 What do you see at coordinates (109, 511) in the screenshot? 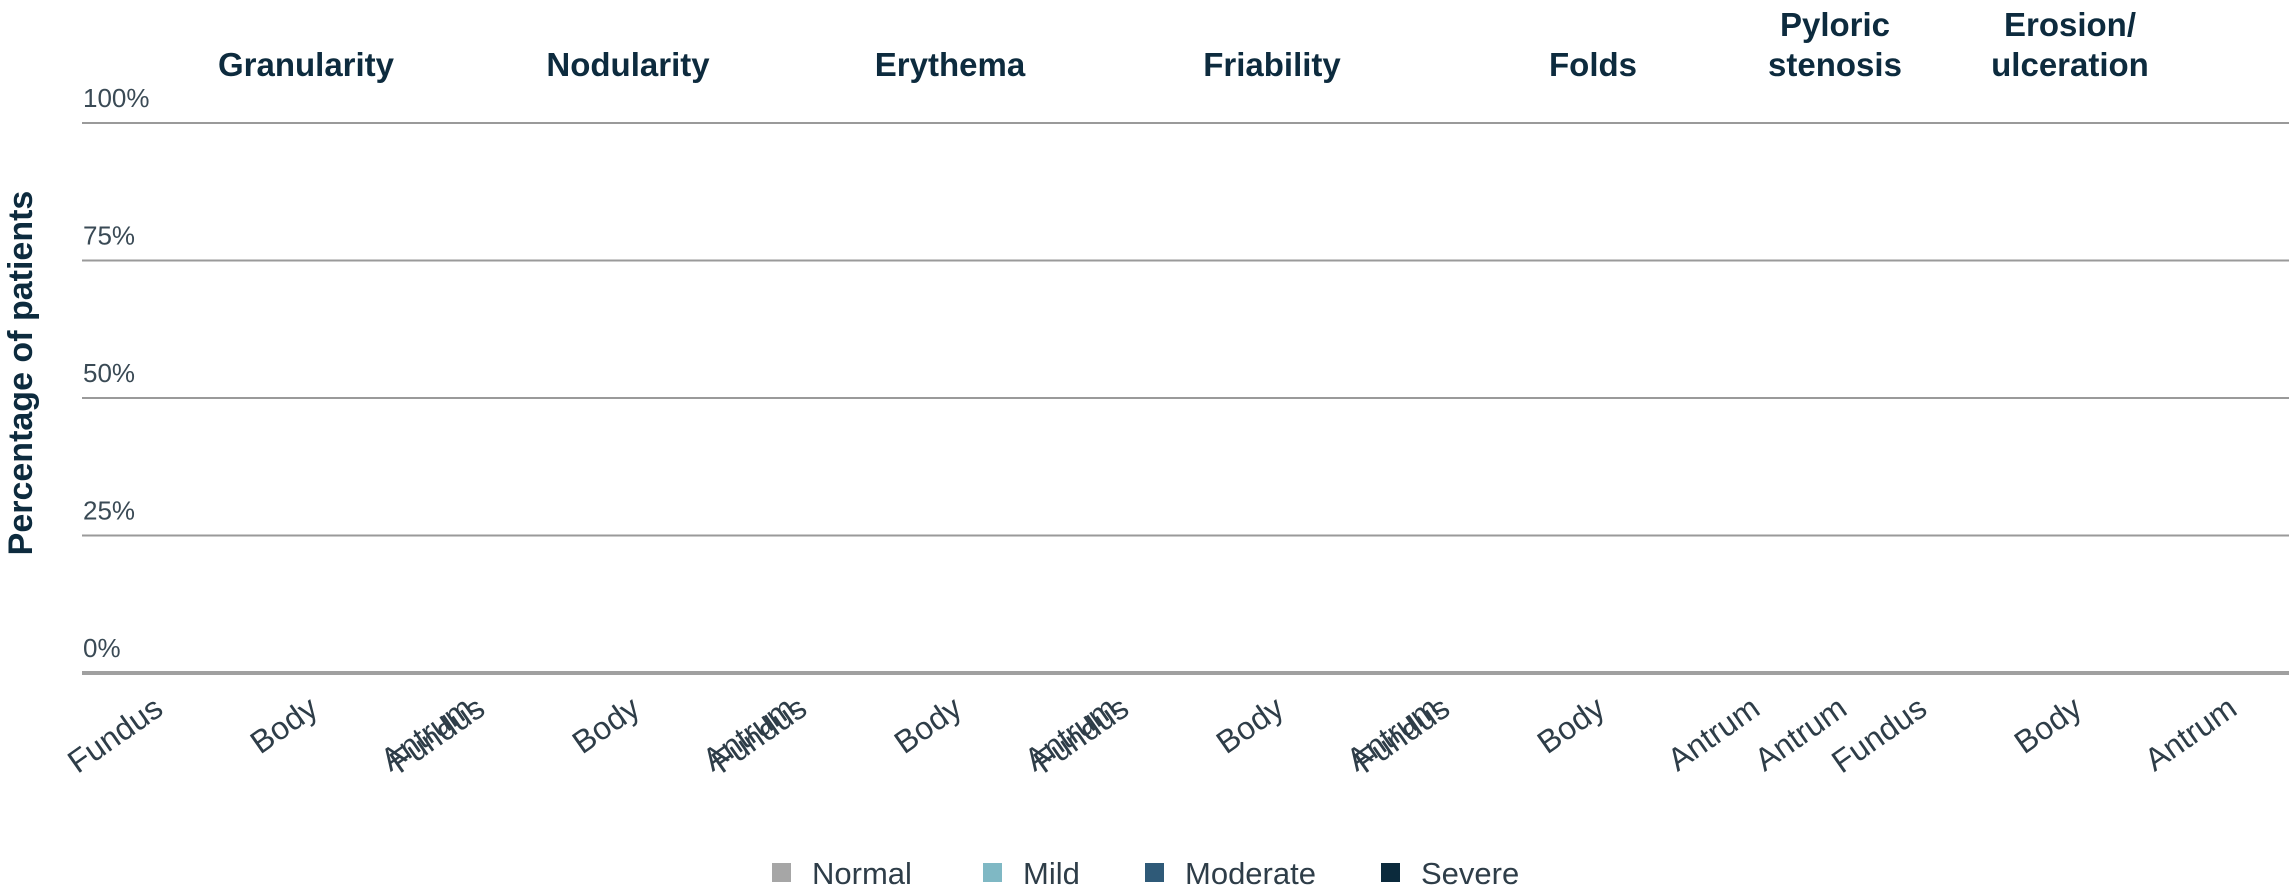
I see `y-tick-label: 25%` at bounding box center [109, 511].